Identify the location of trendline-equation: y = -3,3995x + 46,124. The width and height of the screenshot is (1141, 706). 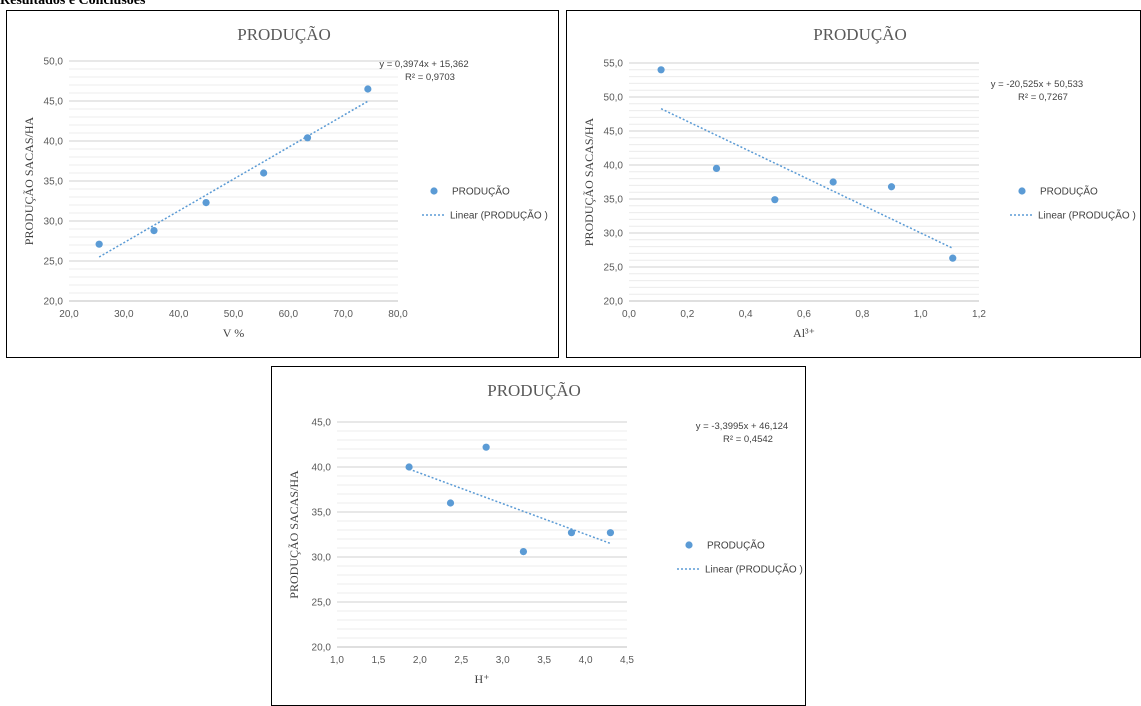
(742, 426).